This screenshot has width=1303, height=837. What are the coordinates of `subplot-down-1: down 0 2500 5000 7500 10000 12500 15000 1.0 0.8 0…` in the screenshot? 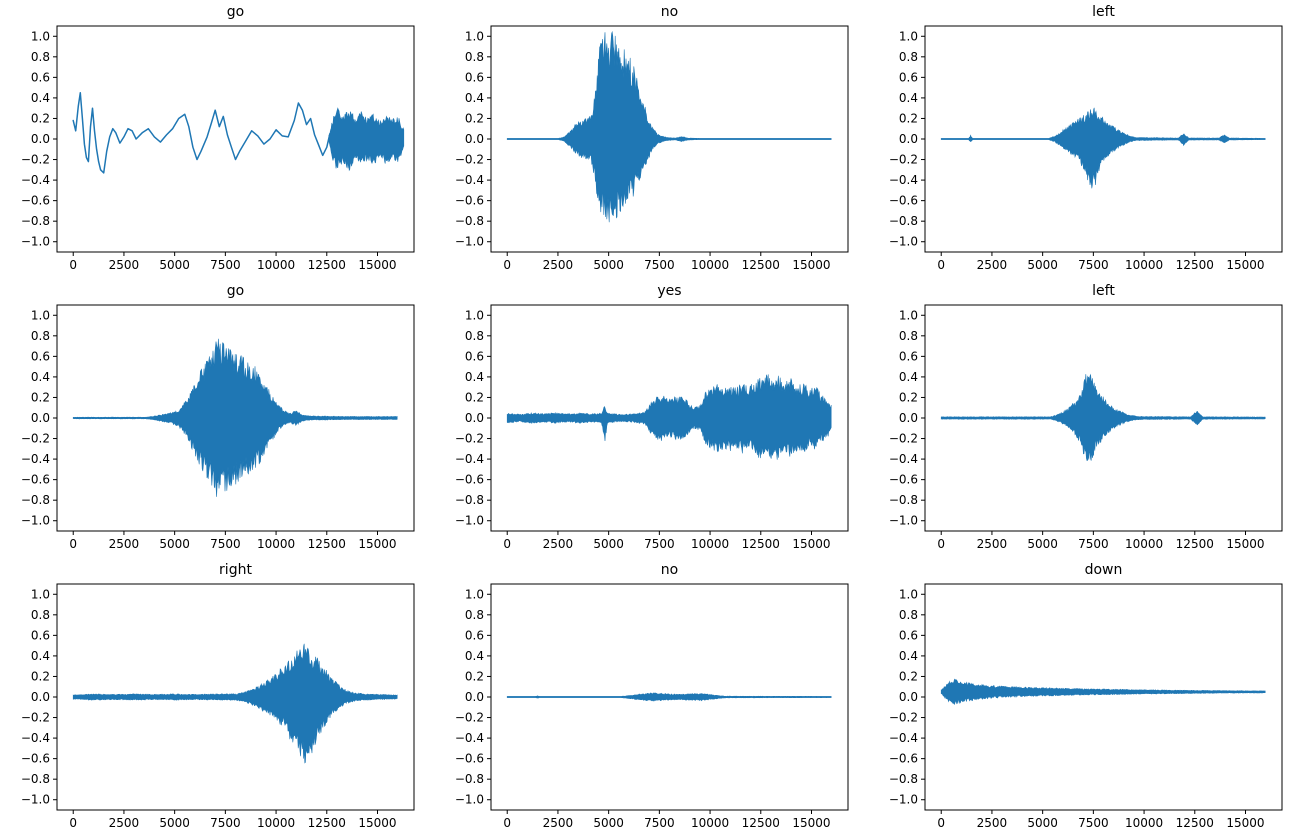 It's located at (1085, 697).